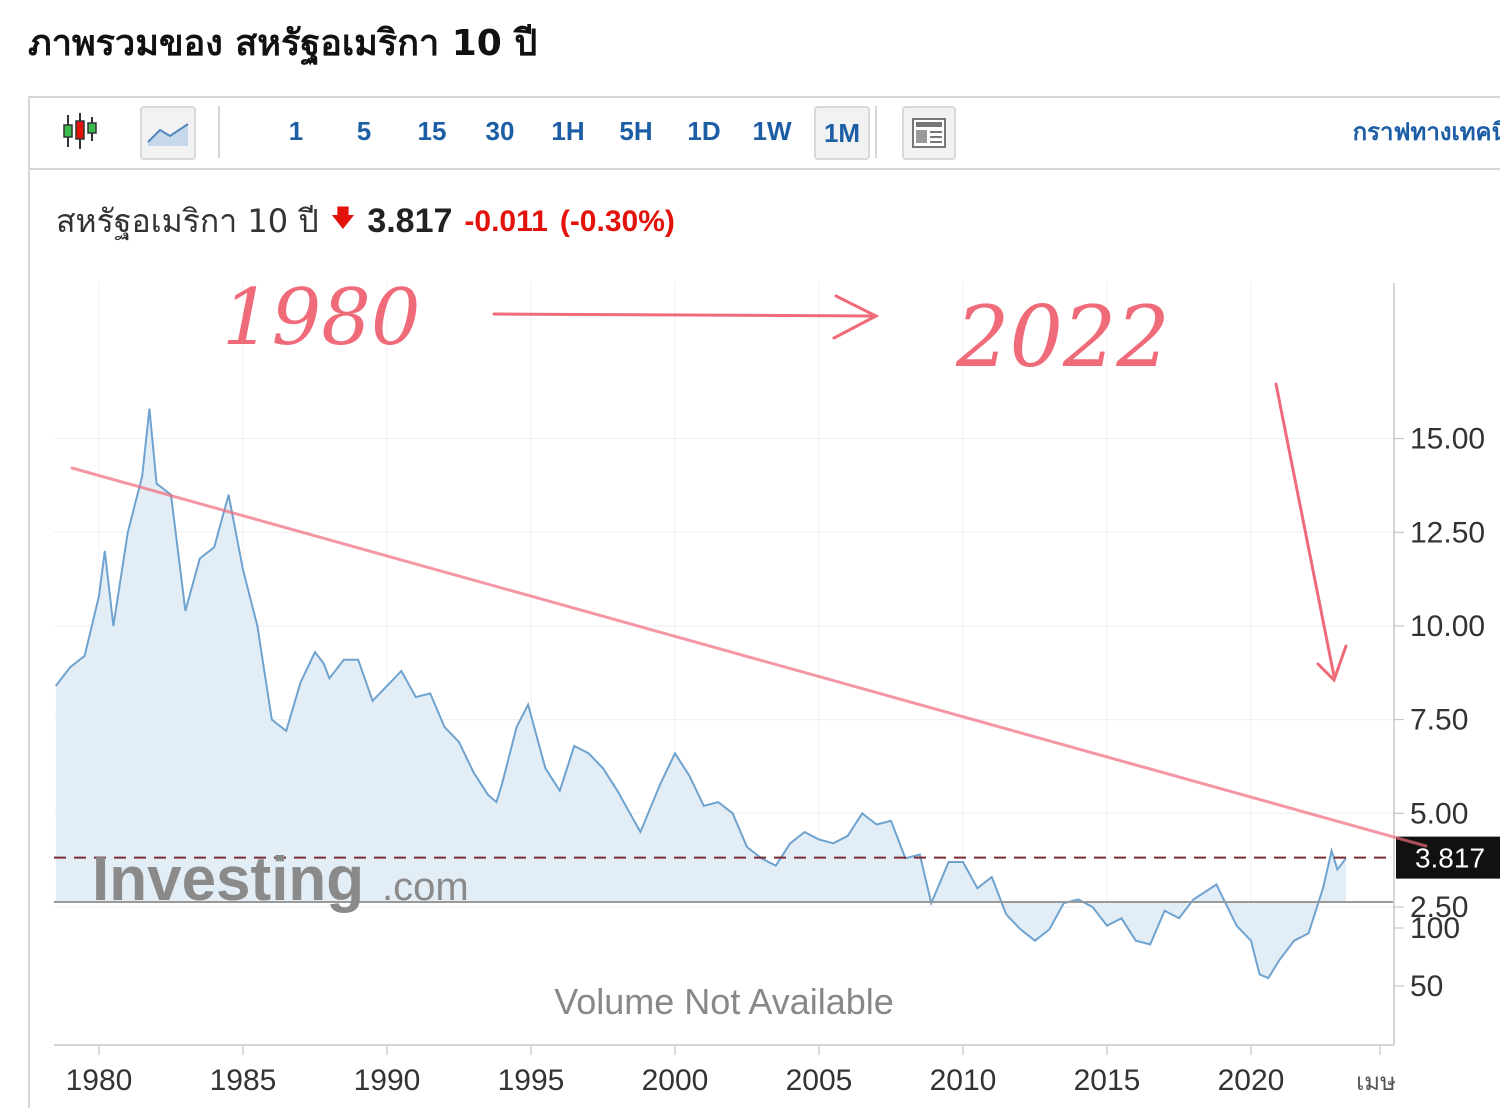  Describe the element at coordinates (568, 130) in the screenshot. I see `interval-1h: 1H` at that location.